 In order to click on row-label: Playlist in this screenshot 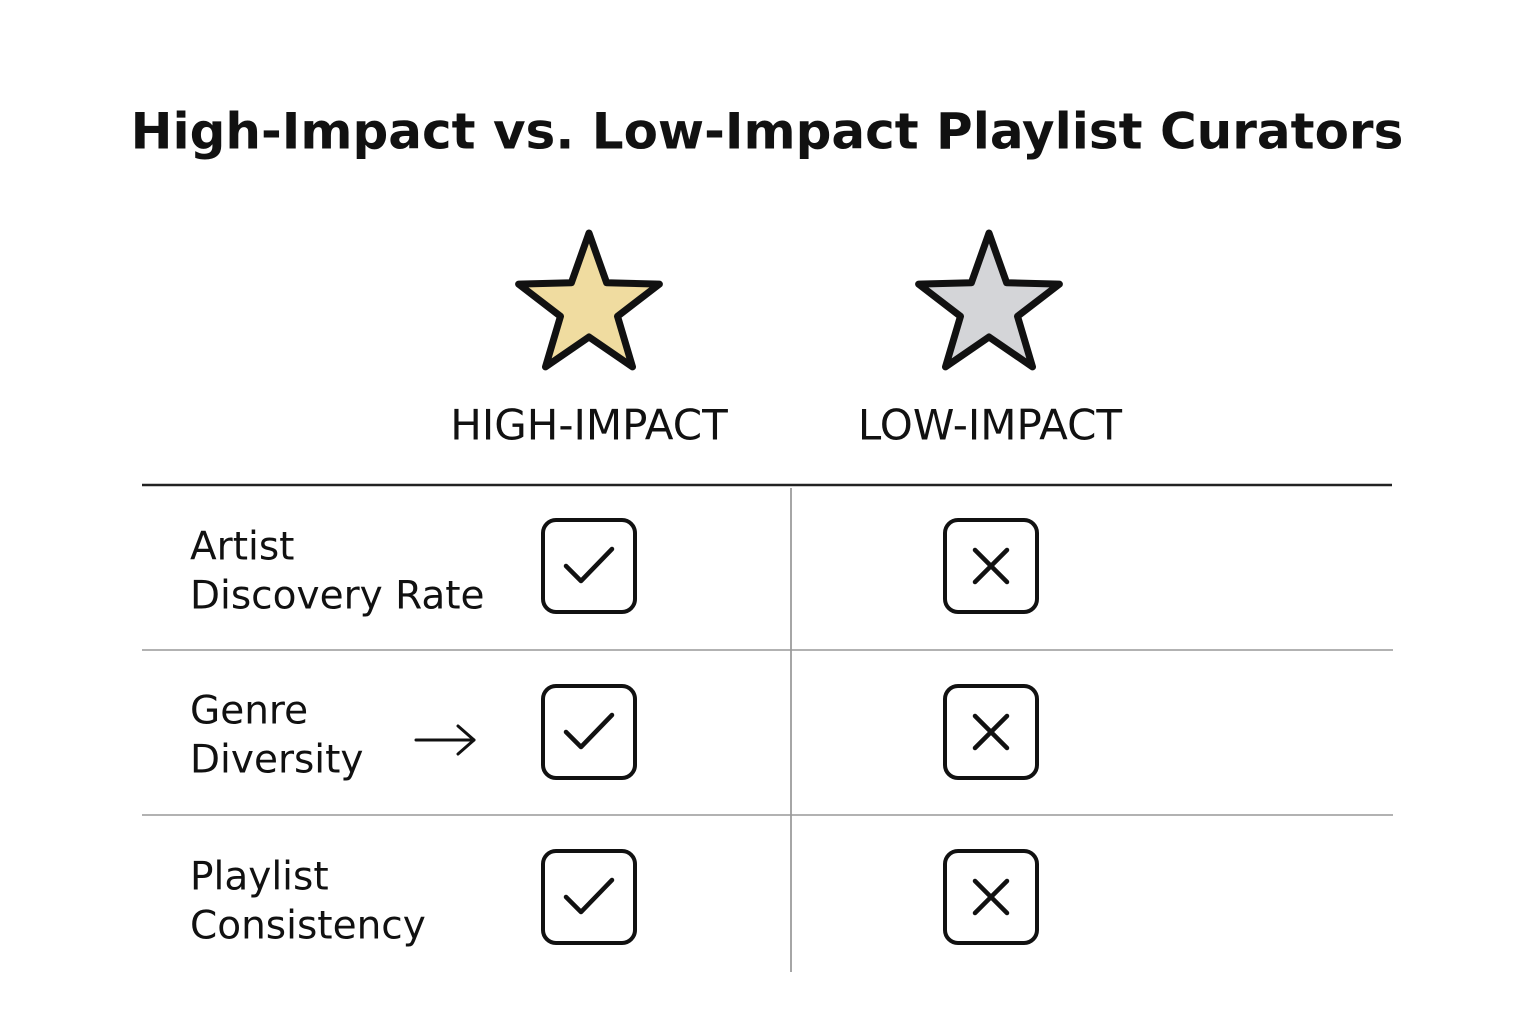, I will do `click(259, 877)`.